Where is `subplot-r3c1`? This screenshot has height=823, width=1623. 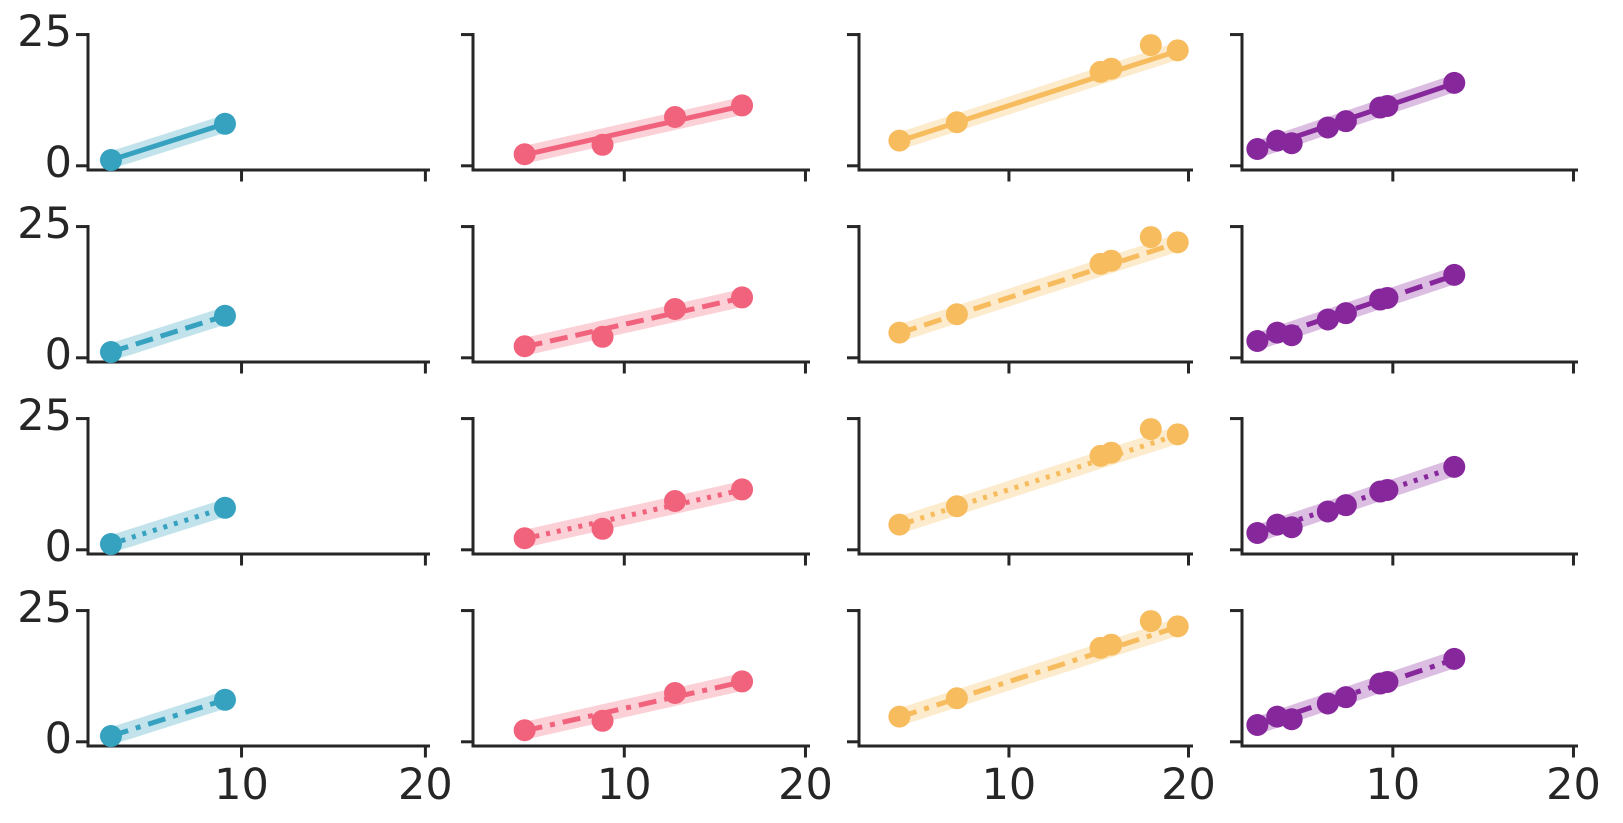 subplot-r3c1 is located at coordinates (253, 491).